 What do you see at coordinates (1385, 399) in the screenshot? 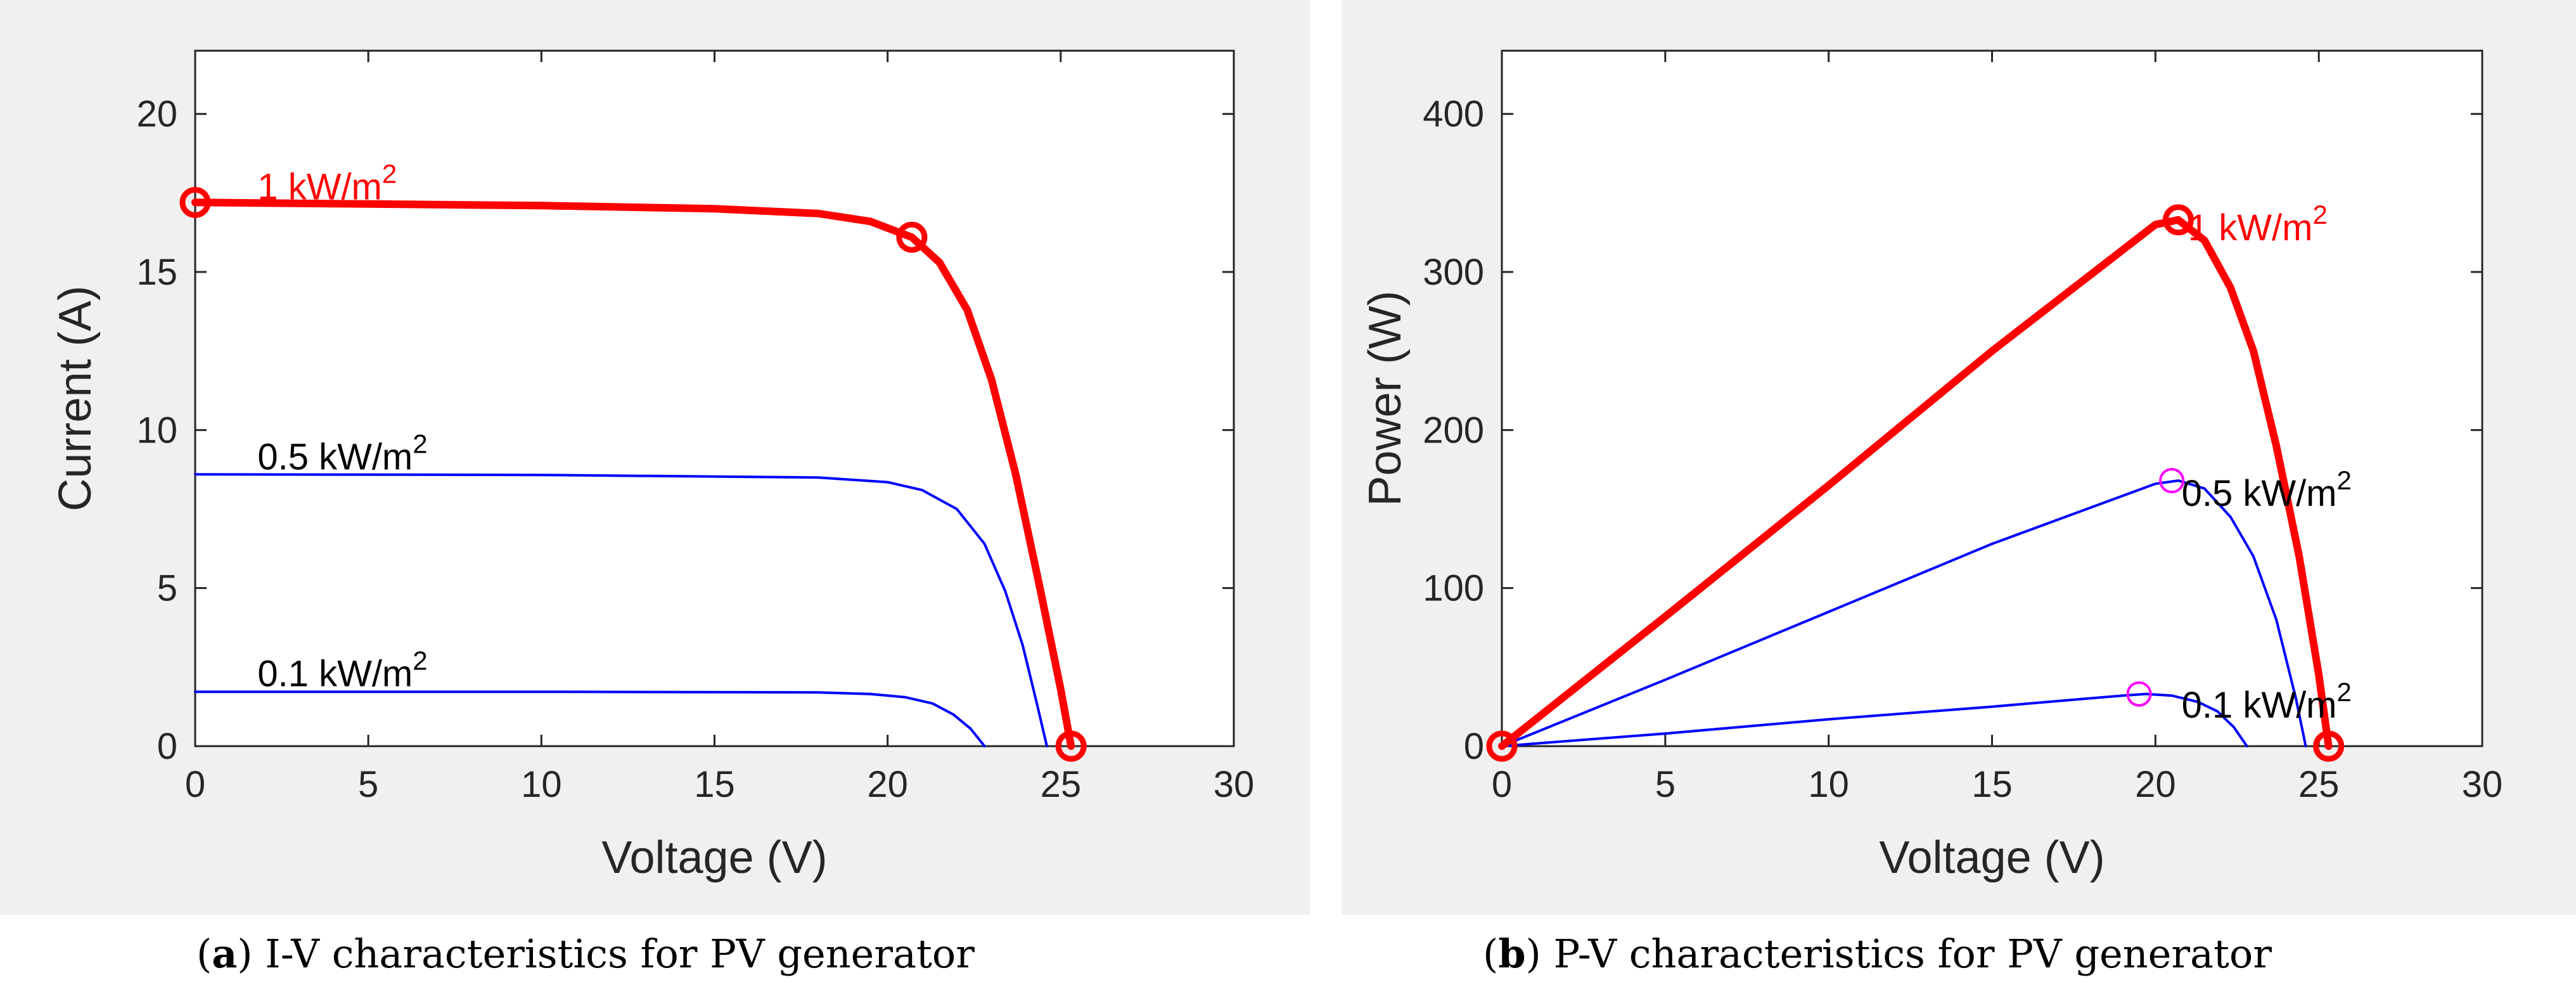
I see `chart-pv-y-axis-label: Power (W)` at bounding box center [1385, 399].